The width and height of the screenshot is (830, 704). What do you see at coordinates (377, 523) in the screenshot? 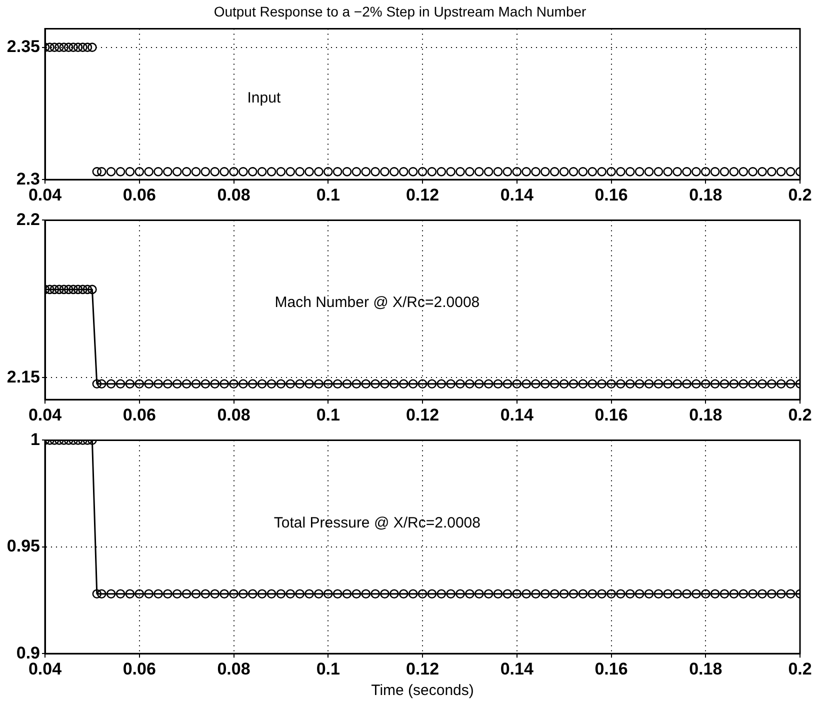
I see `annotation: Total Pressure @ X/Rc=2.0008` at bounding box center [377, 523].